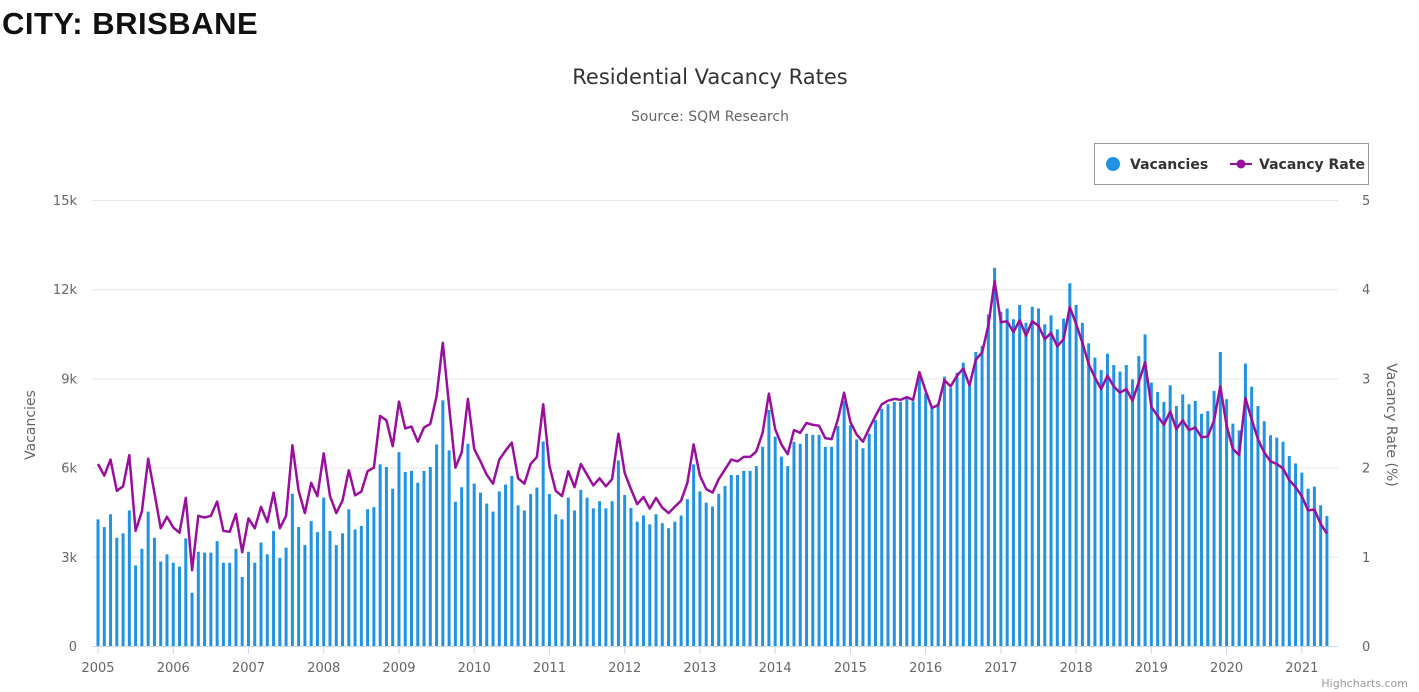 The width and height of the screenshot is (1419, 692). Describe the element at coordinates (97, 668) in the screenshot. I see `x-tick-label: 2005` at that location.